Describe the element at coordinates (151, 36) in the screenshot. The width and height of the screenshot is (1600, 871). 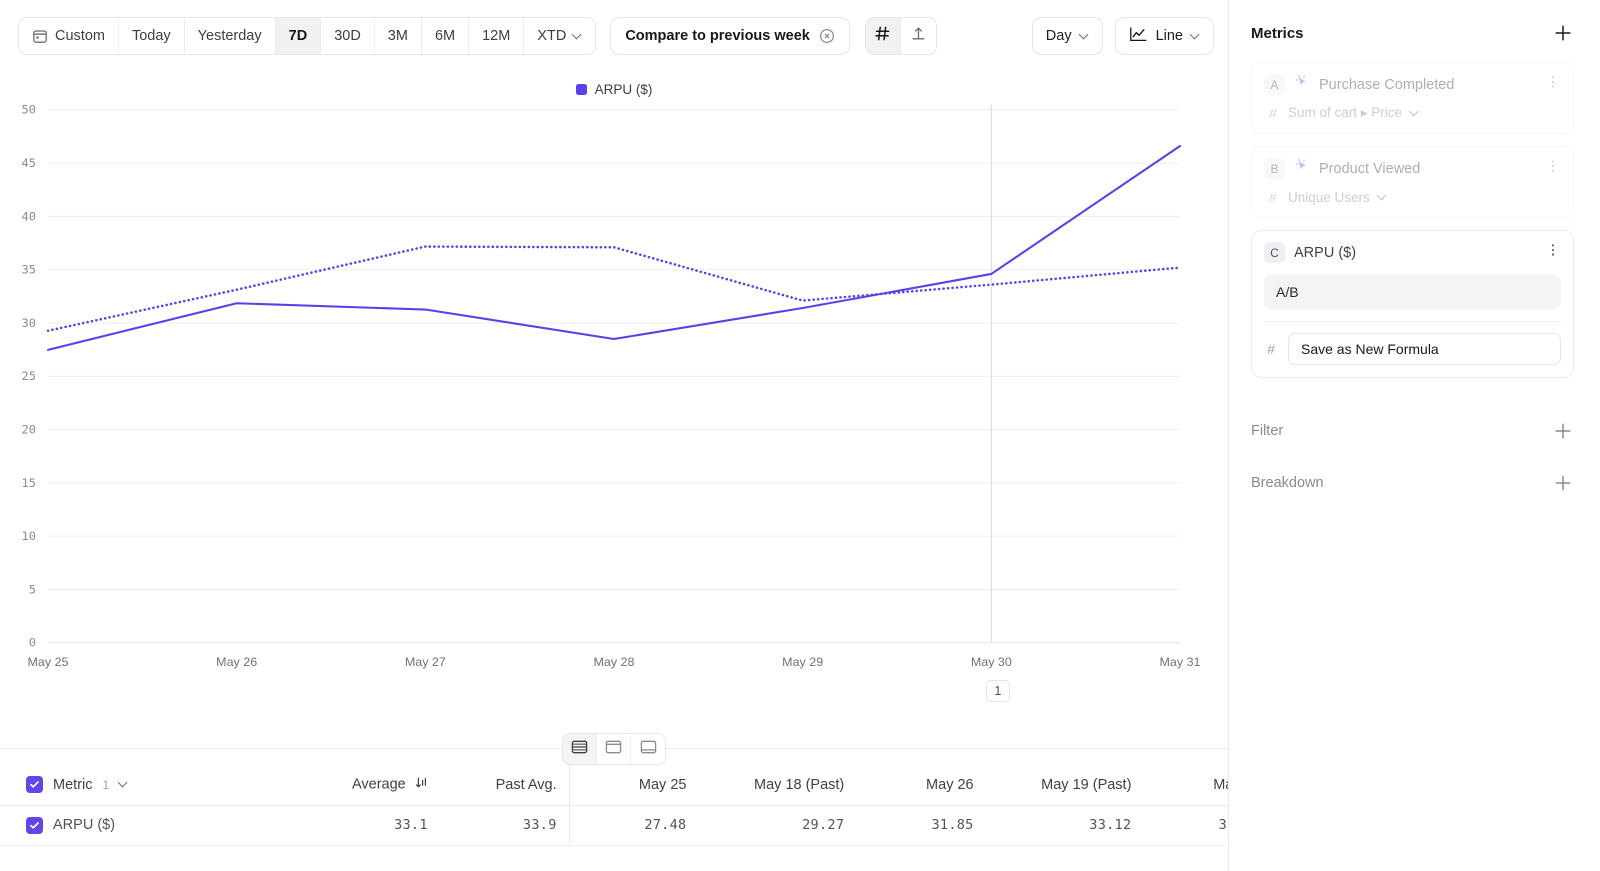
I see `range-today: Today` at that location.